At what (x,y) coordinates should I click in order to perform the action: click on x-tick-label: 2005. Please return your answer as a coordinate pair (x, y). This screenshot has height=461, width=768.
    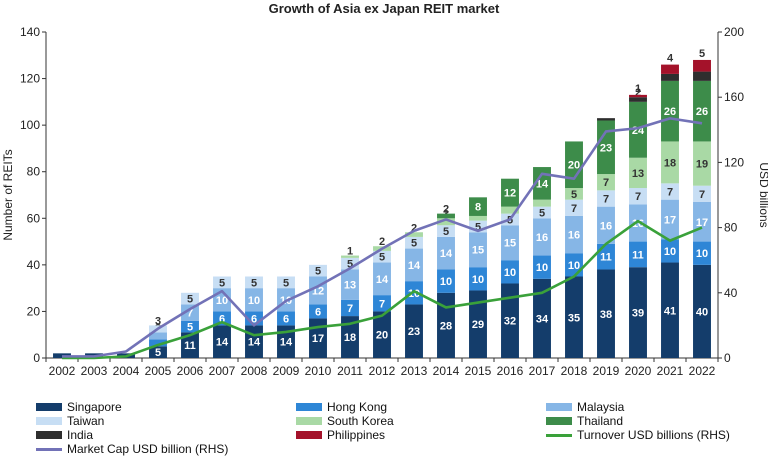
    Looking at the image, I should click on (158, 371).